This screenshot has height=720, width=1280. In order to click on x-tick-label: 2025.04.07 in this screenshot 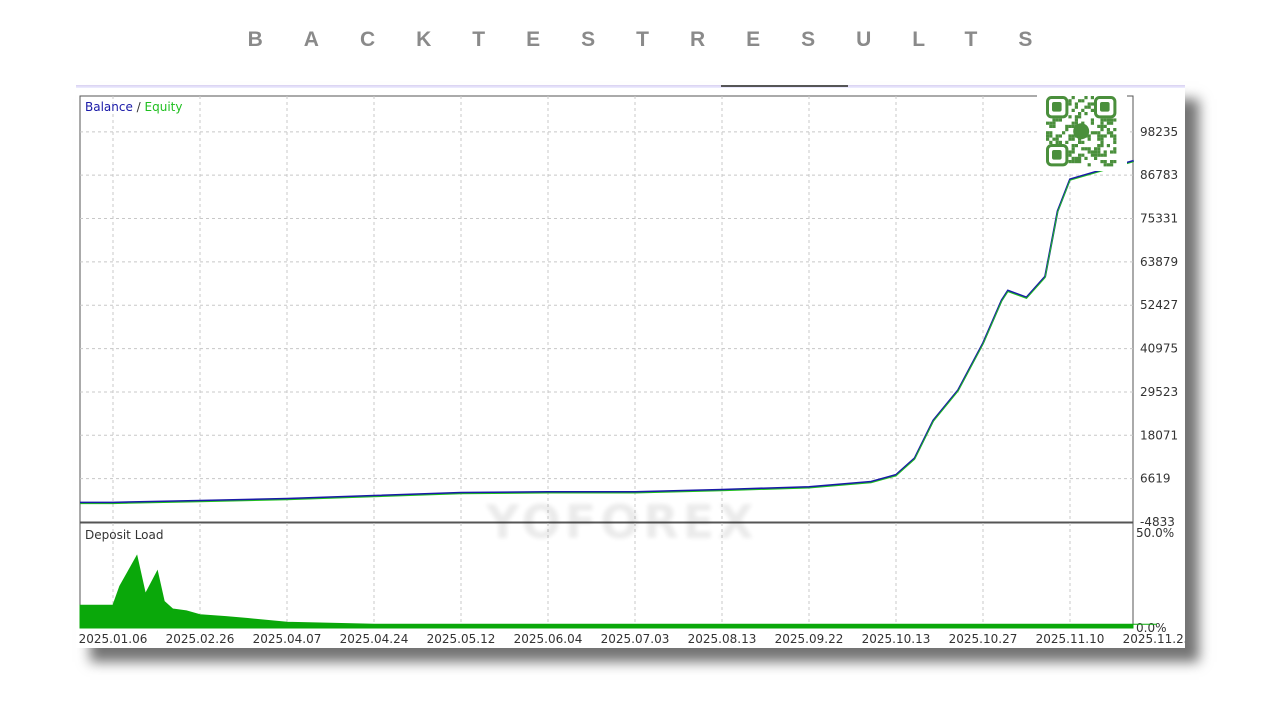, I will do `click(287, 639)`.